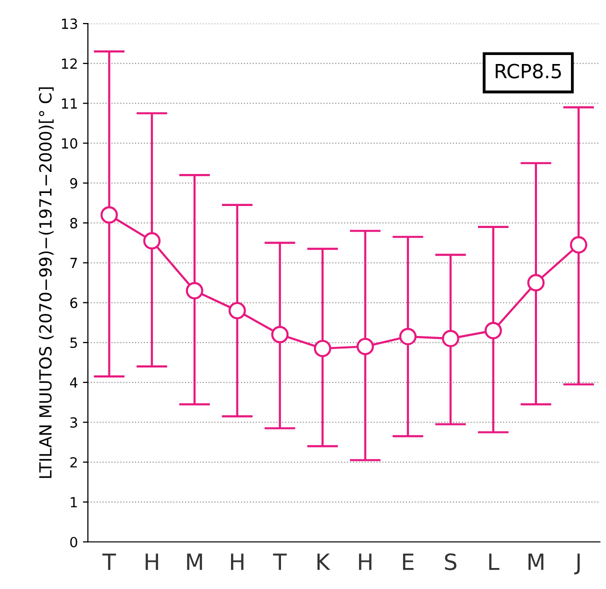 The height and width of the screenshot is (589, 606). What do you see at coordinates (73, 343) in the screenshot?
I see `y-tick-label: 5` at bounding box center [73, 343].